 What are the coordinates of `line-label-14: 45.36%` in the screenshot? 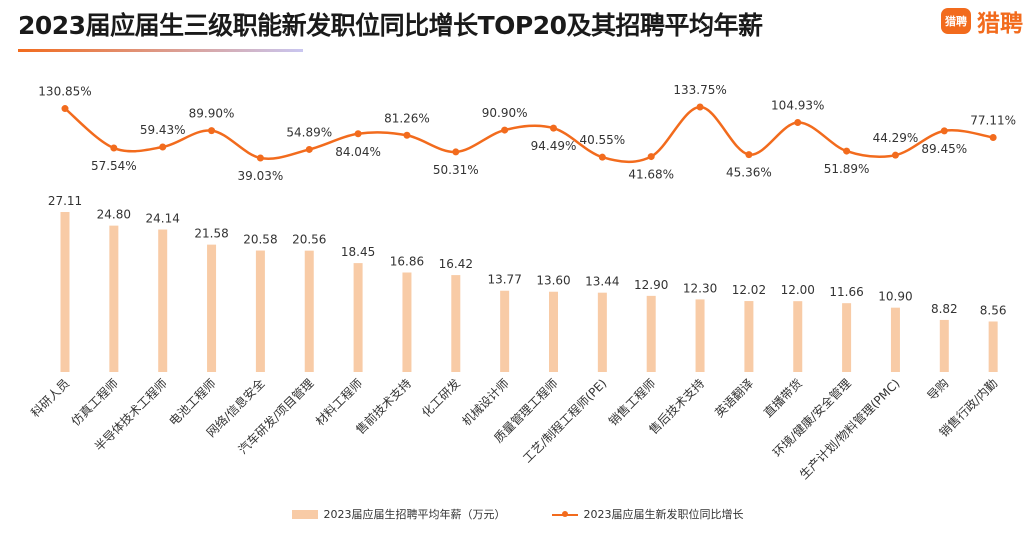 It's located at (749, 173).